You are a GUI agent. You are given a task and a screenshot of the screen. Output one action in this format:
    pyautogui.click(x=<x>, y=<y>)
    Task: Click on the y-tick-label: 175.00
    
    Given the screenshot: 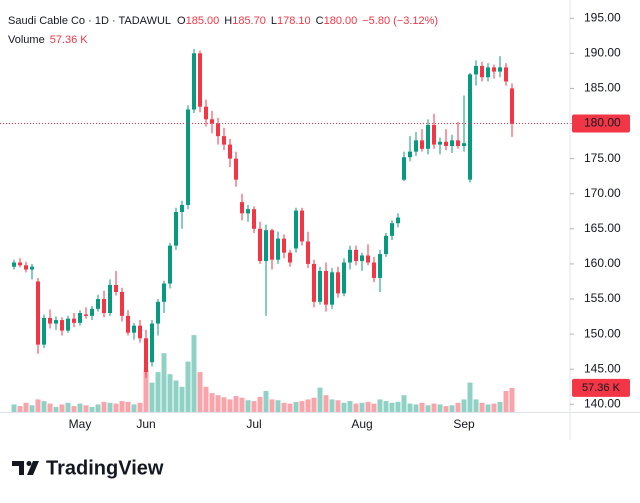 What is the action you would take?
    pyautogui.click(x=602, y=158)
    